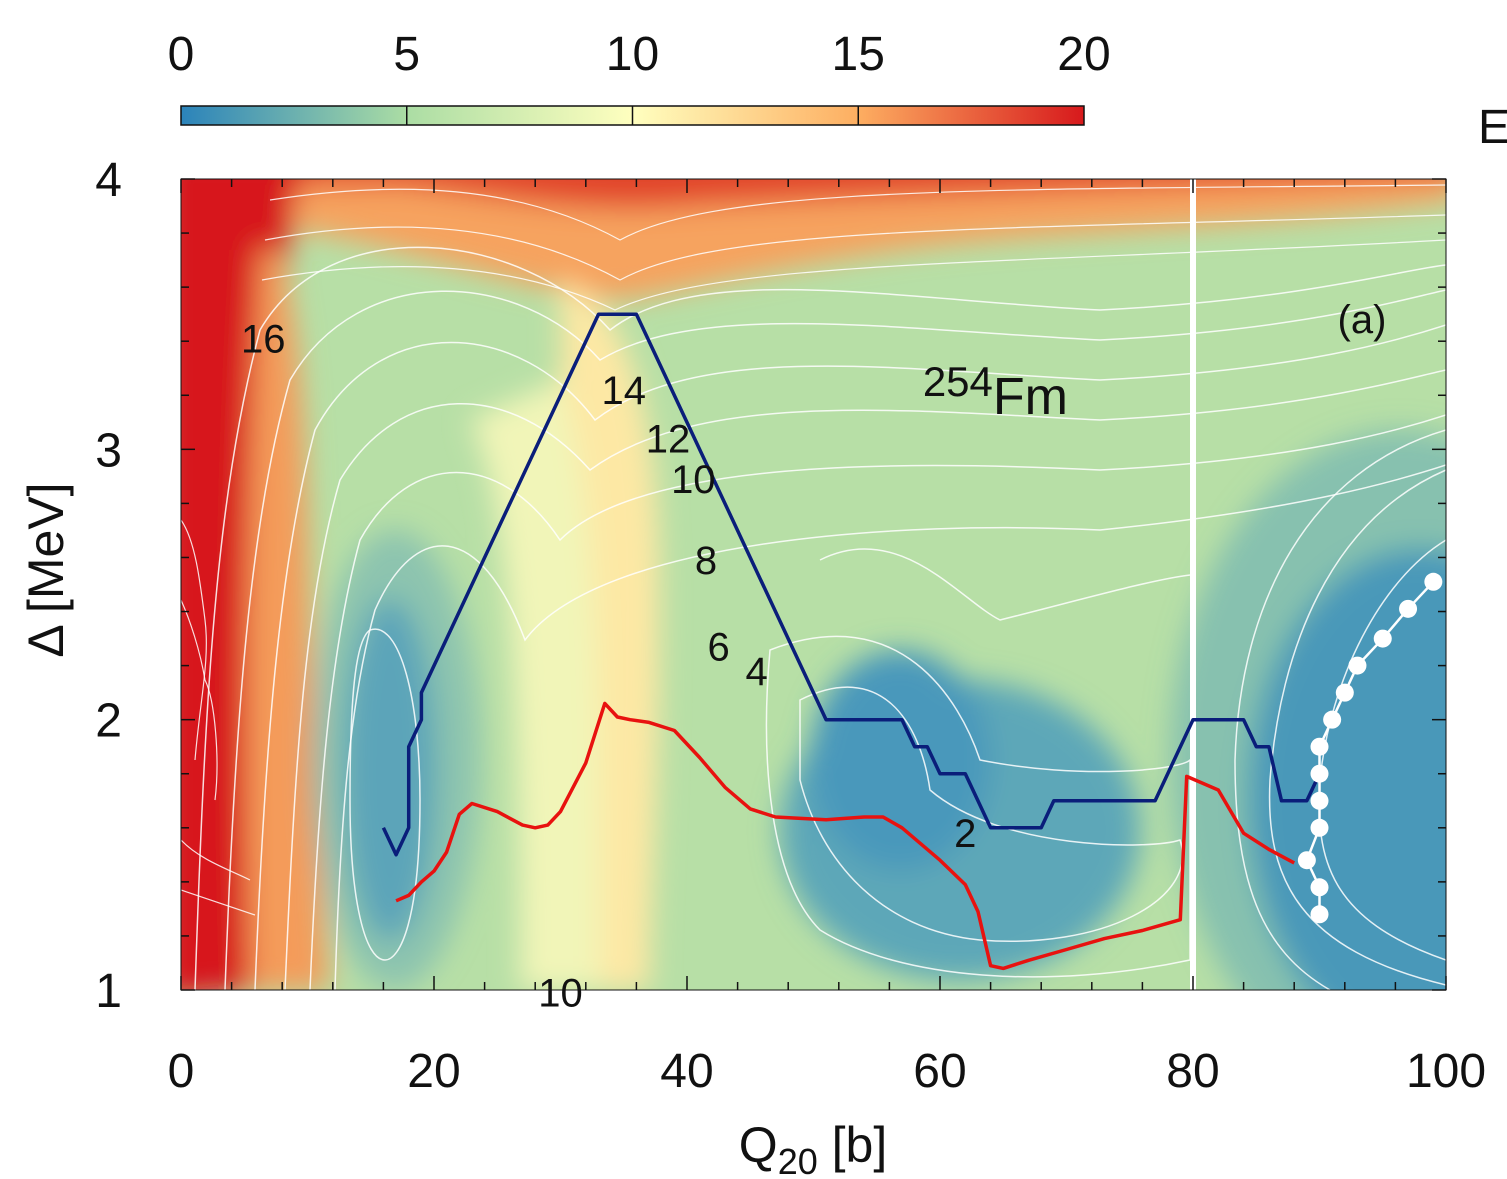 This screenshot has width=1507, height=1179. What do you see at coordinates (900, 760) in the screenshot?
I see `heatmap-second-well-core` at bounding box center [900, 760].